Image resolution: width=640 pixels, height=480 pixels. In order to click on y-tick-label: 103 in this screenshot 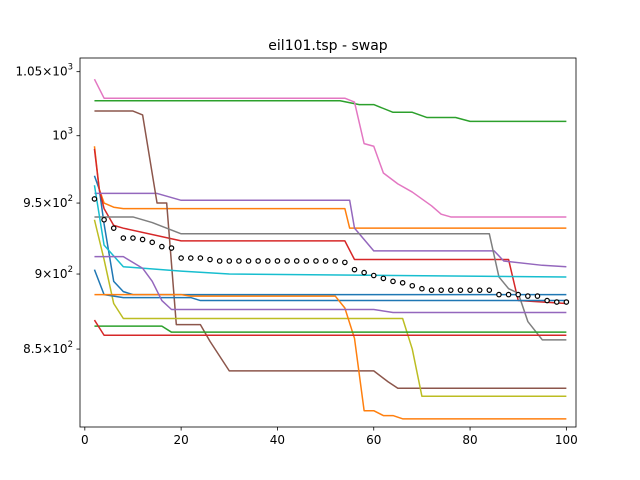, I will do `click(62, 135)`.